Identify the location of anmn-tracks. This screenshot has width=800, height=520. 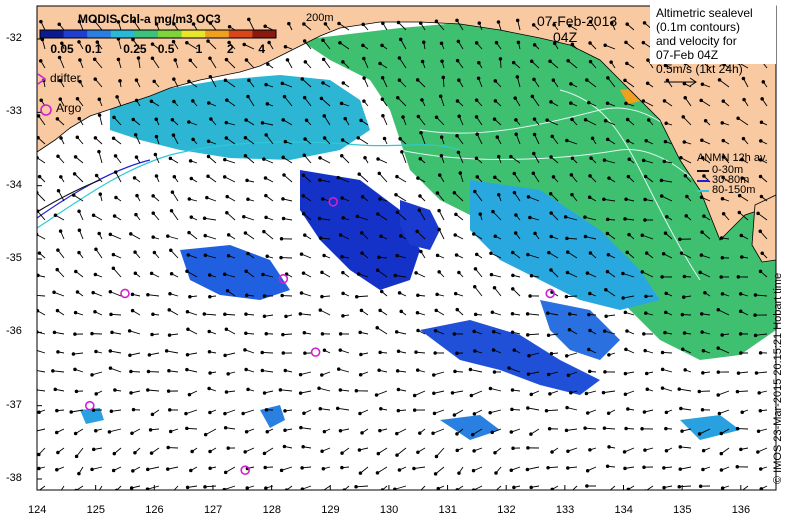
(249, 185).